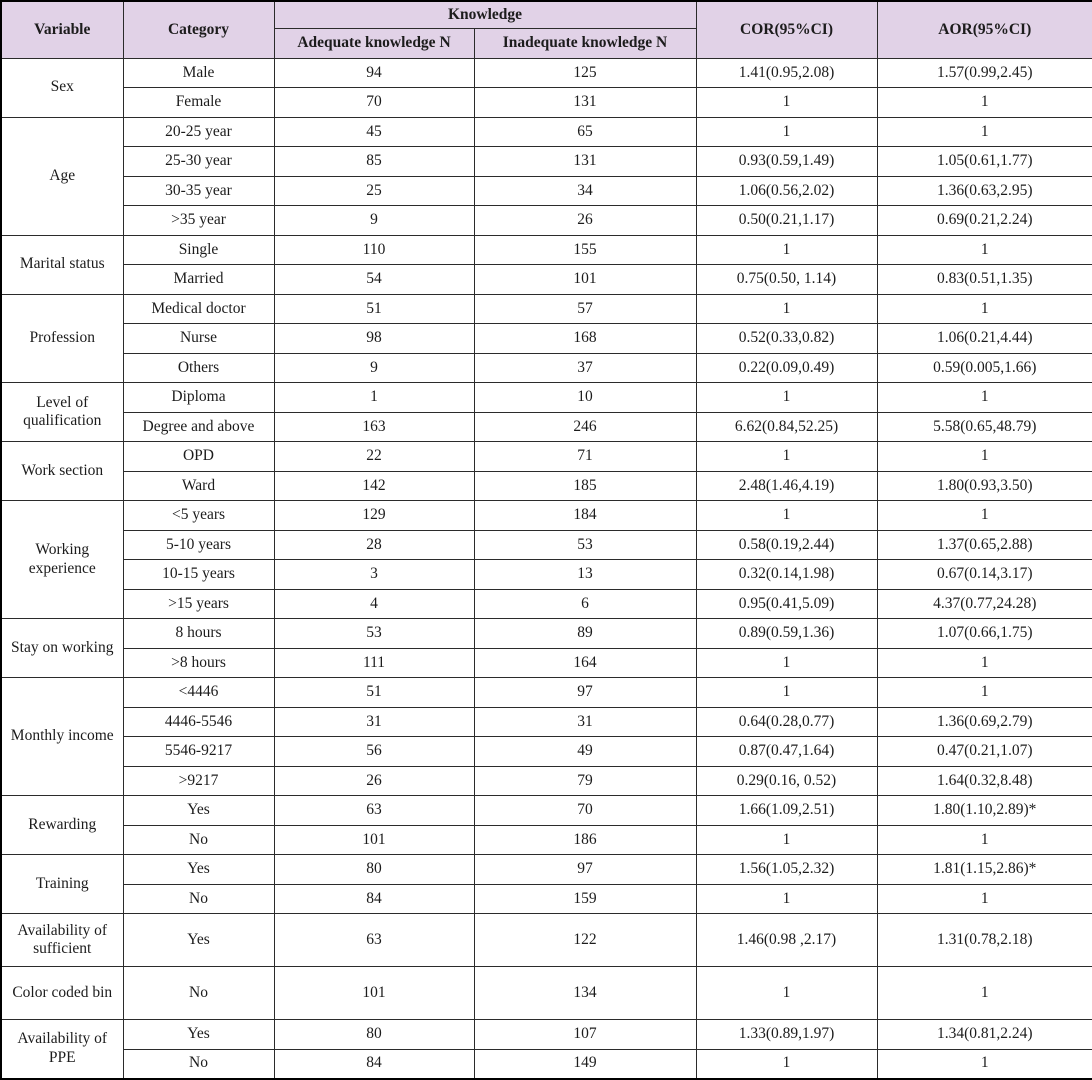 The height and width of the screenshot is (1080, 1092). What do you see at coordinates (374, 249) in the screenshot?
I see `adequate-knowledge-cell: 110` at bounding box center [374, 249].